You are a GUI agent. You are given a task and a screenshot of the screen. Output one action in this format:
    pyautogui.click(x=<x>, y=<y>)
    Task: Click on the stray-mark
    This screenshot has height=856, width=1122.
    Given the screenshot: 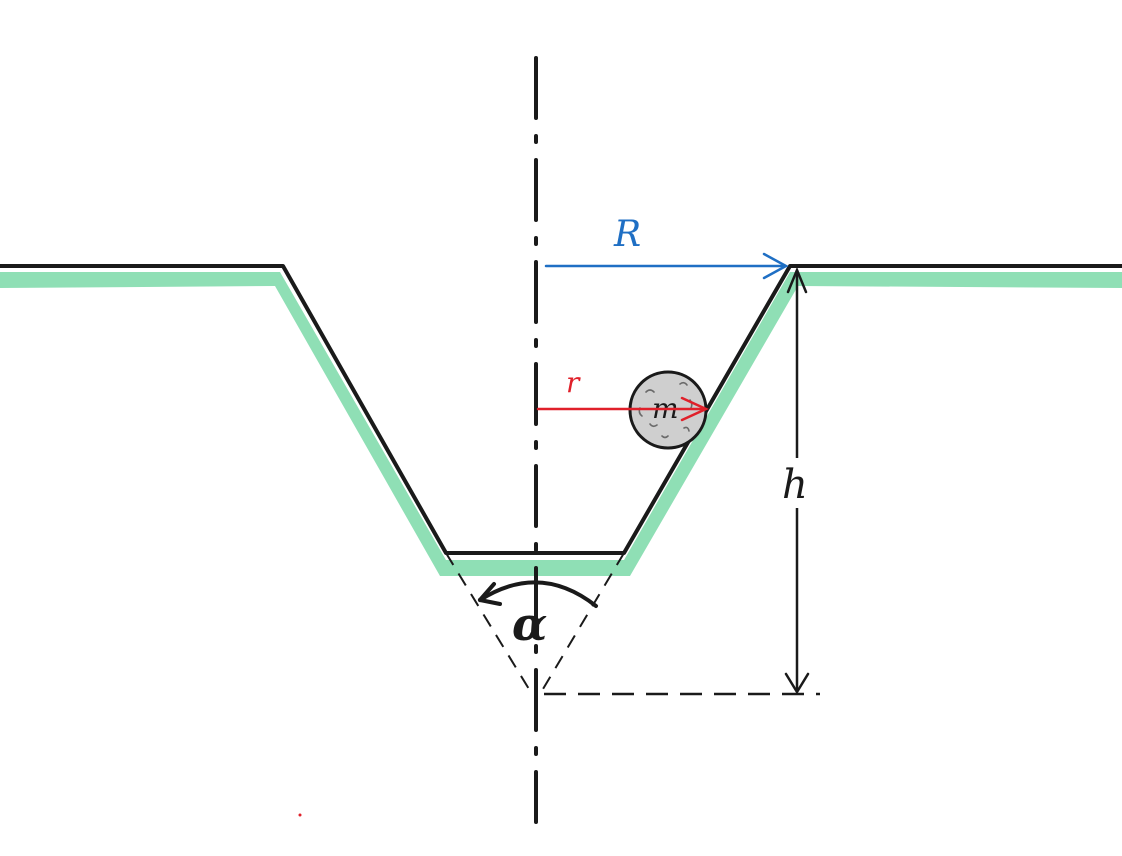 What is the action you would take?
    pyautogui.click(x=300, y=815)
    